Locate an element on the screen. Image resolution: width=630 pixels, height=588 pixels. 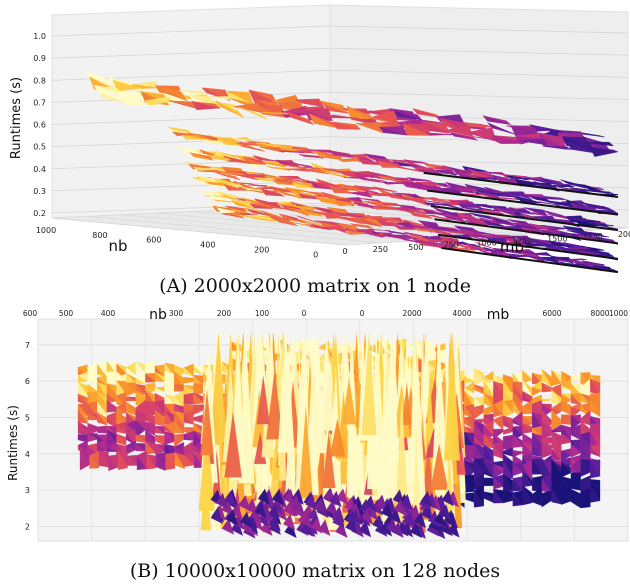
chart-a-xtick: 750 is located at coordinates (450, 245).